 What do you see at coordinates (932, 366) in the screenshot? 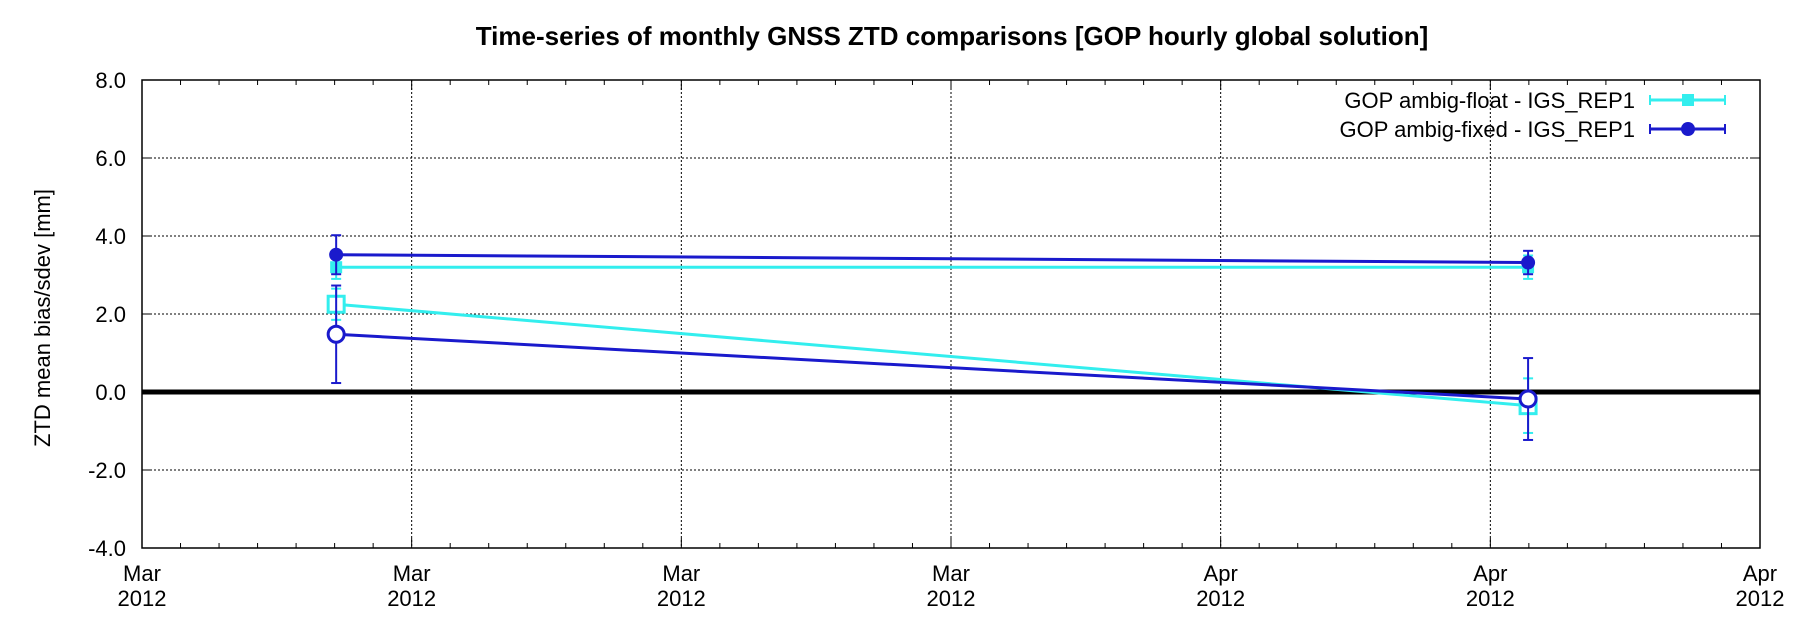
I see `series-bias-line` at bounding box center [932, 366].